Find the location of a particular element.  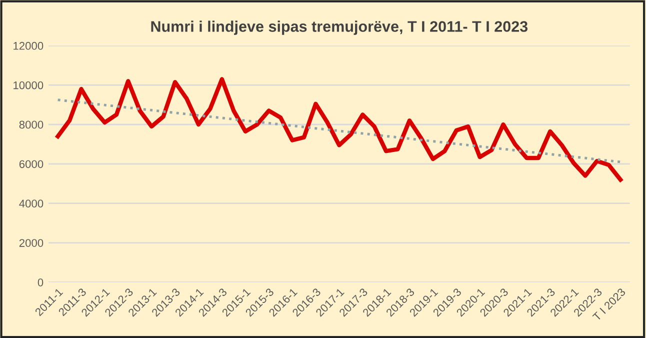

y-tick-label: 10000 is located at coordinates (29, 85).